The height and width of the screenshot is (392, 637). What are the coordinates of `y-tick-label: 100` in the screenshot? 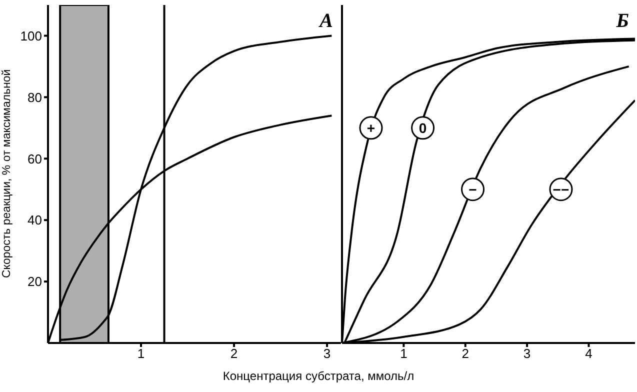 It's located at (31, 36).